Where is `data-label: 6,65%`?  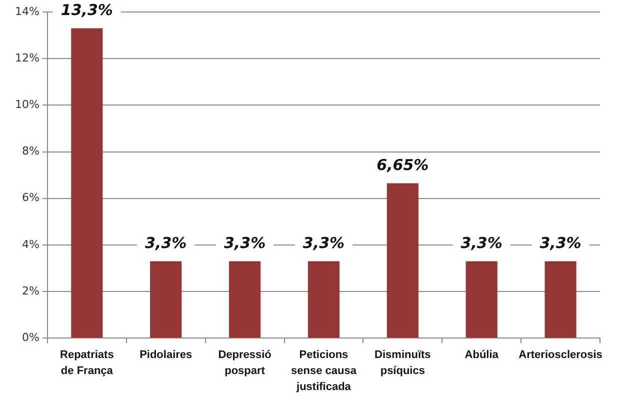
data-label: 6,65% is located at coordinates (402, 165).